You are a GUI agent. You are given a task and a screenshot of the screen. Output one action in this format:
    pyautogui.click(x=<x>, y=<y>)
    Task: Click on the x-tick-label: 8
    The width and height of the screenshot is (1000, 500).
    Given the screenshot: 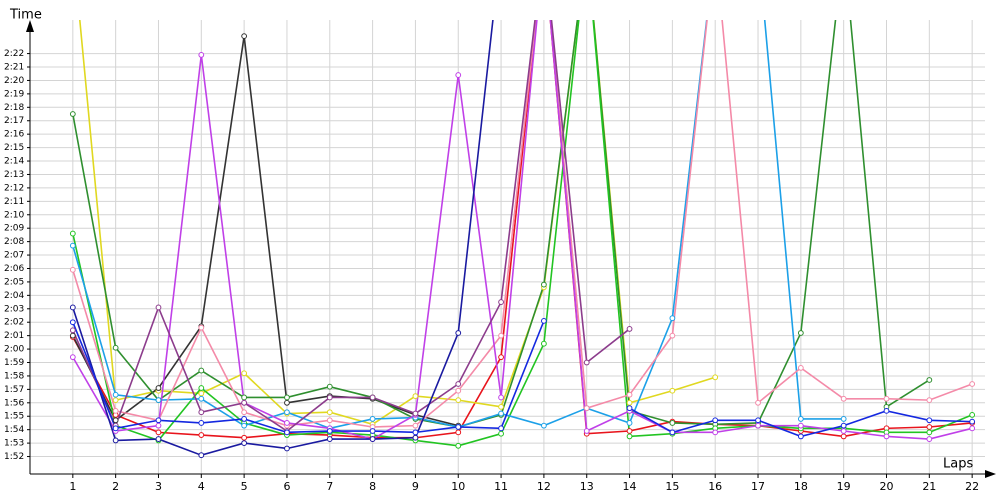 What is the action you would take?
    pyautogui.click(x=372, y=486)
    